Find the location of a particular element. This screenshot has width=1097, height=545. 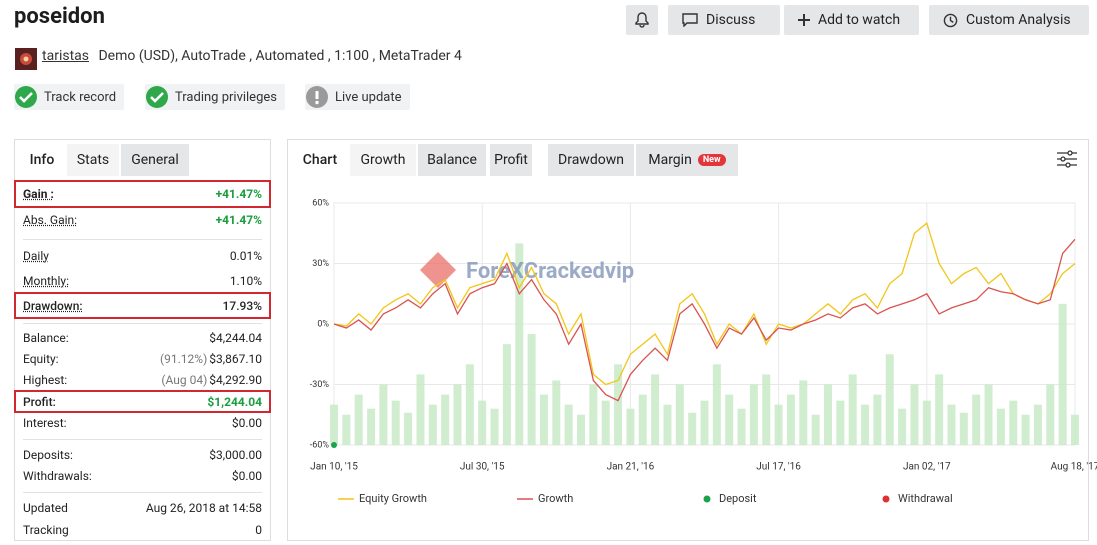

chart-tab: Profit is located at coordinates (511, 160).